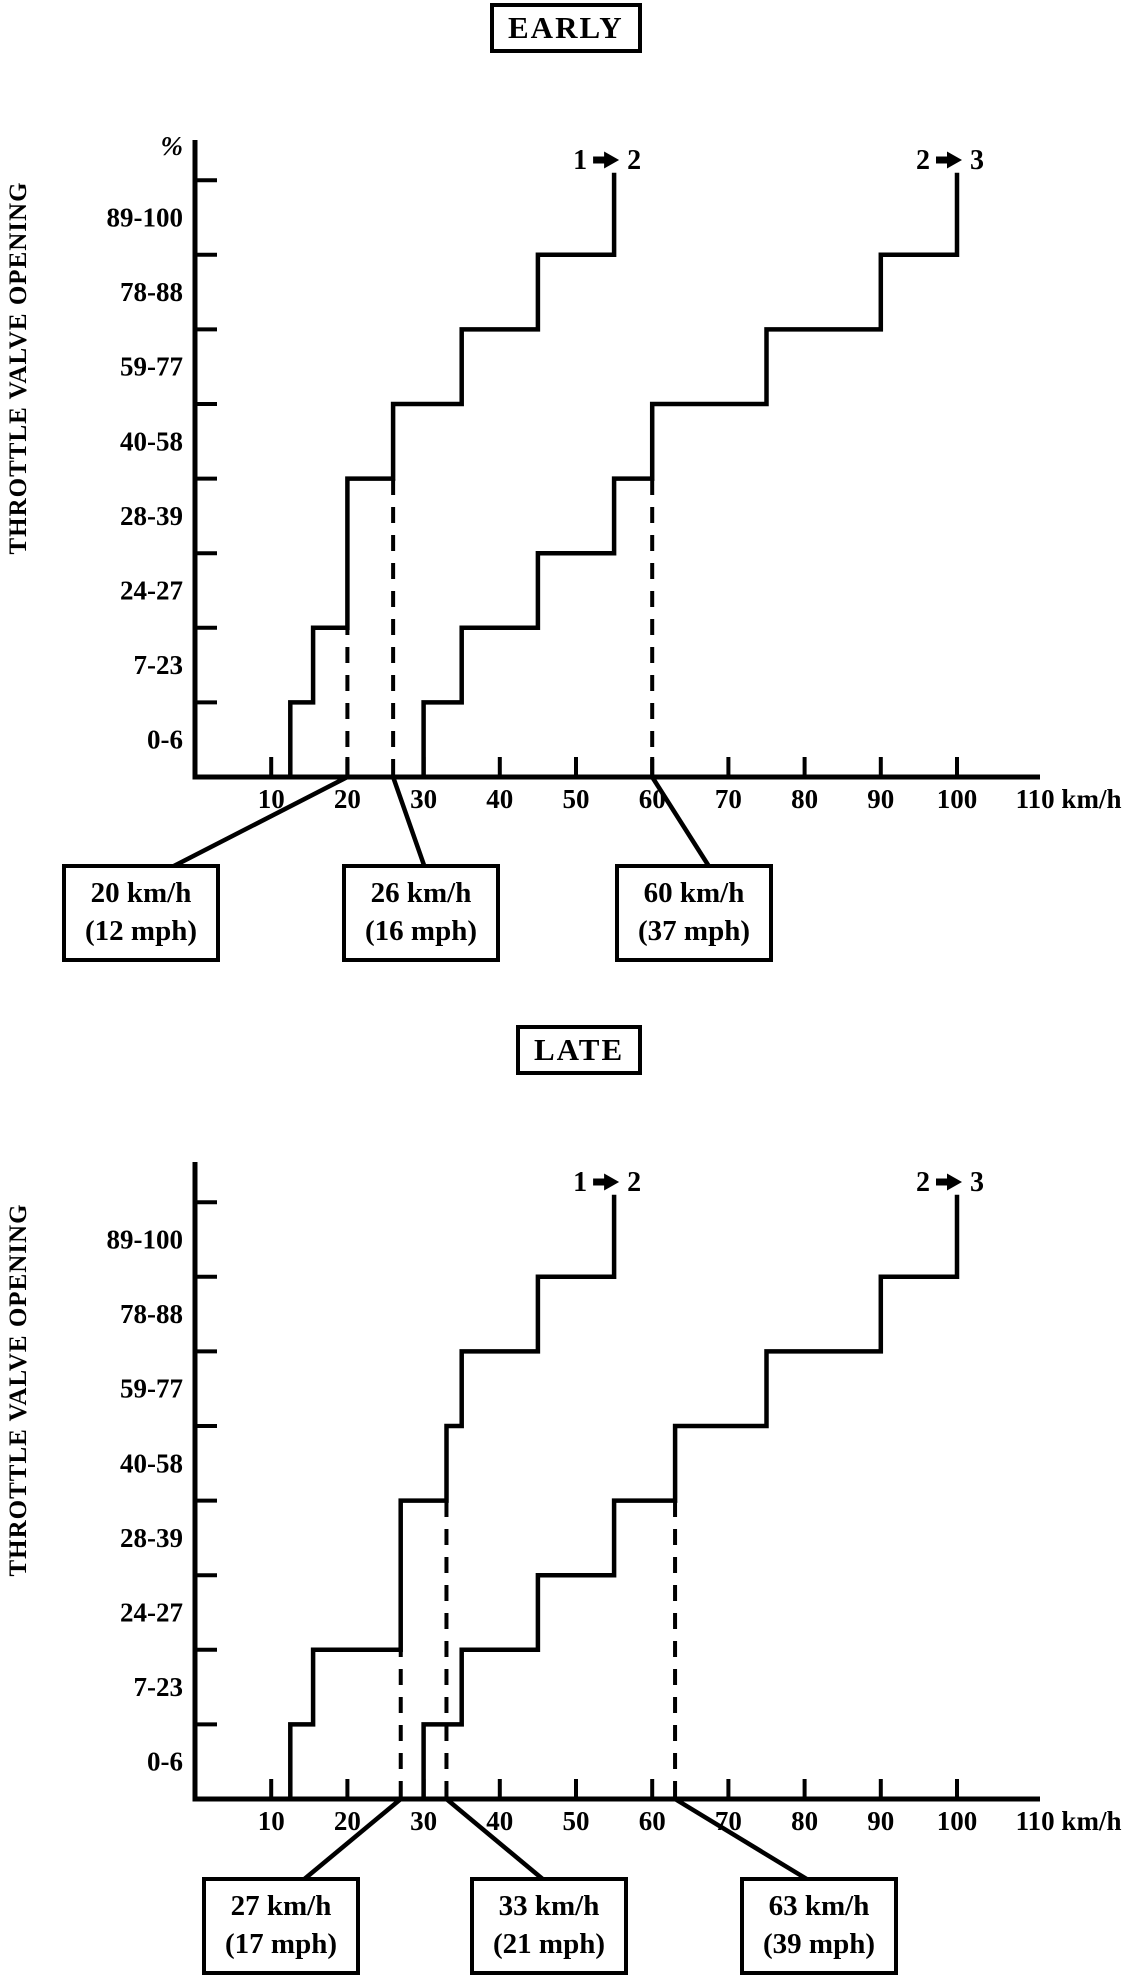 Image resolution: width=1136 pixels, height=1980 pixels. Describe the element at coordinates (141, 931) in the screenshot. I see `callout-mph: (12 mph)` at that location.